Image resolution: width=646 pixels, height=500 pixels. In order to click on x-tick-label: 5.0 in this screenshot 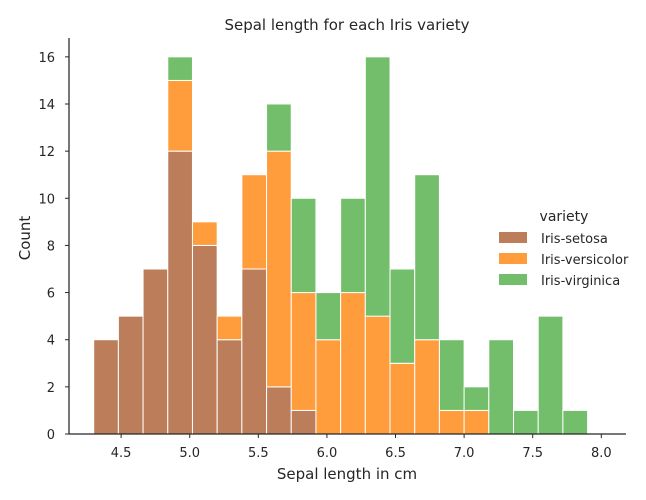, I will do `click(189, 453)`.